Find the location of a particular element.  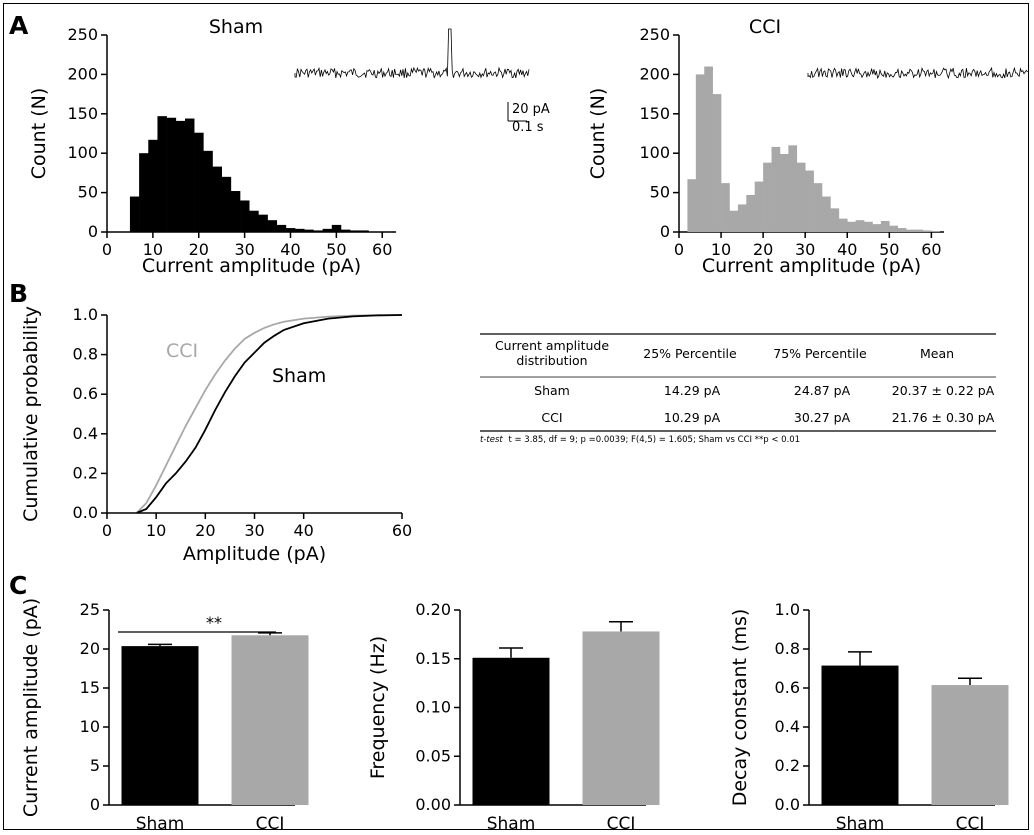

table-cell: 10.29 pA is located at coordinates (692, 417).